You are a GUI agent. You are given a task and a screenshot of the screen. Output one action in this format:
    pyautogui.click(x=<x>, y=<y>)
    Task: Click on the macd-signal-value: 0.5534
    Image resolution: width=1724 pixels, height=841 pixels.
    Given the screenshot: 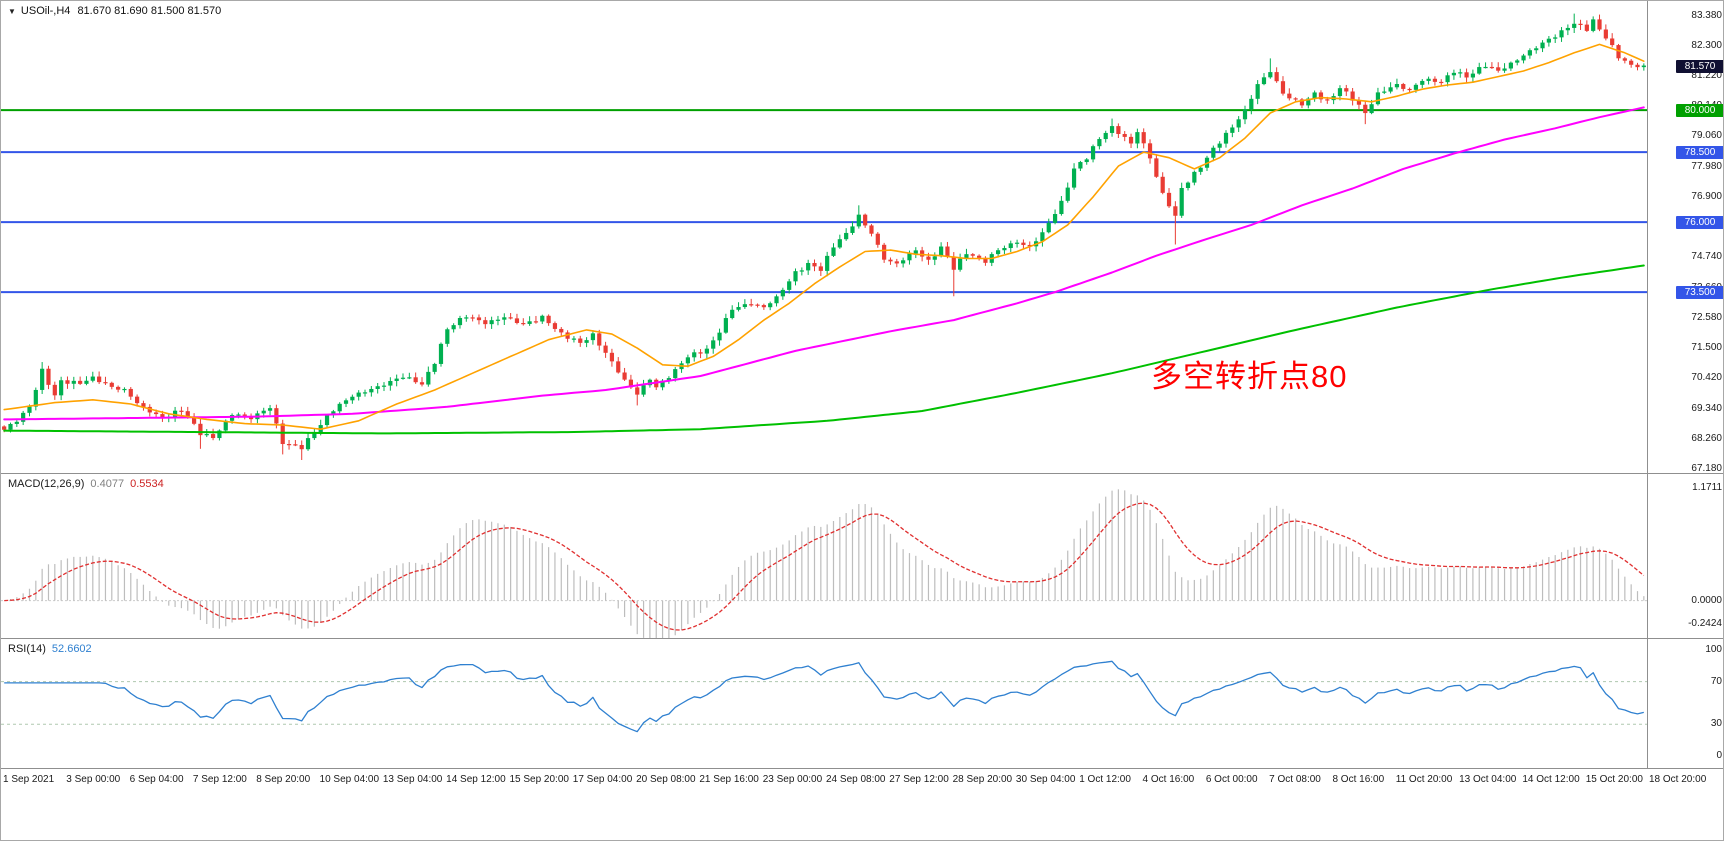 What is the action you would take?
    pyautogui.click(x=147, y=484)
    